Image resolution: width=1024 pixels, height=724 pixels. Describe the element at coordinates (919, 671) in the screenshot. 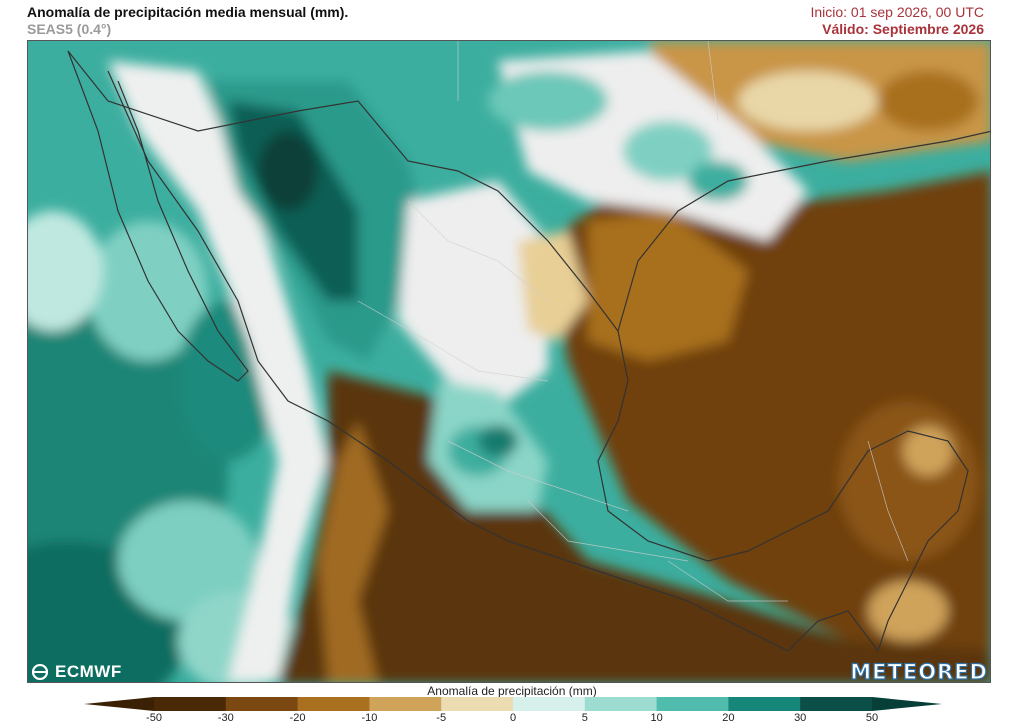

I see `meteored-logo: METEORED` at that location.